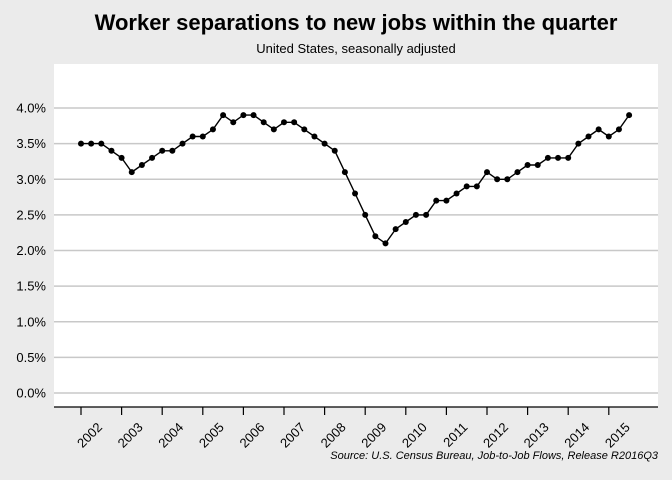 This screenshot has height=480, width=672. What do you see at coordinates (373, 435) in the screenshot?
I see `x-tick-label: 2009` at bounding box center [373, 435].